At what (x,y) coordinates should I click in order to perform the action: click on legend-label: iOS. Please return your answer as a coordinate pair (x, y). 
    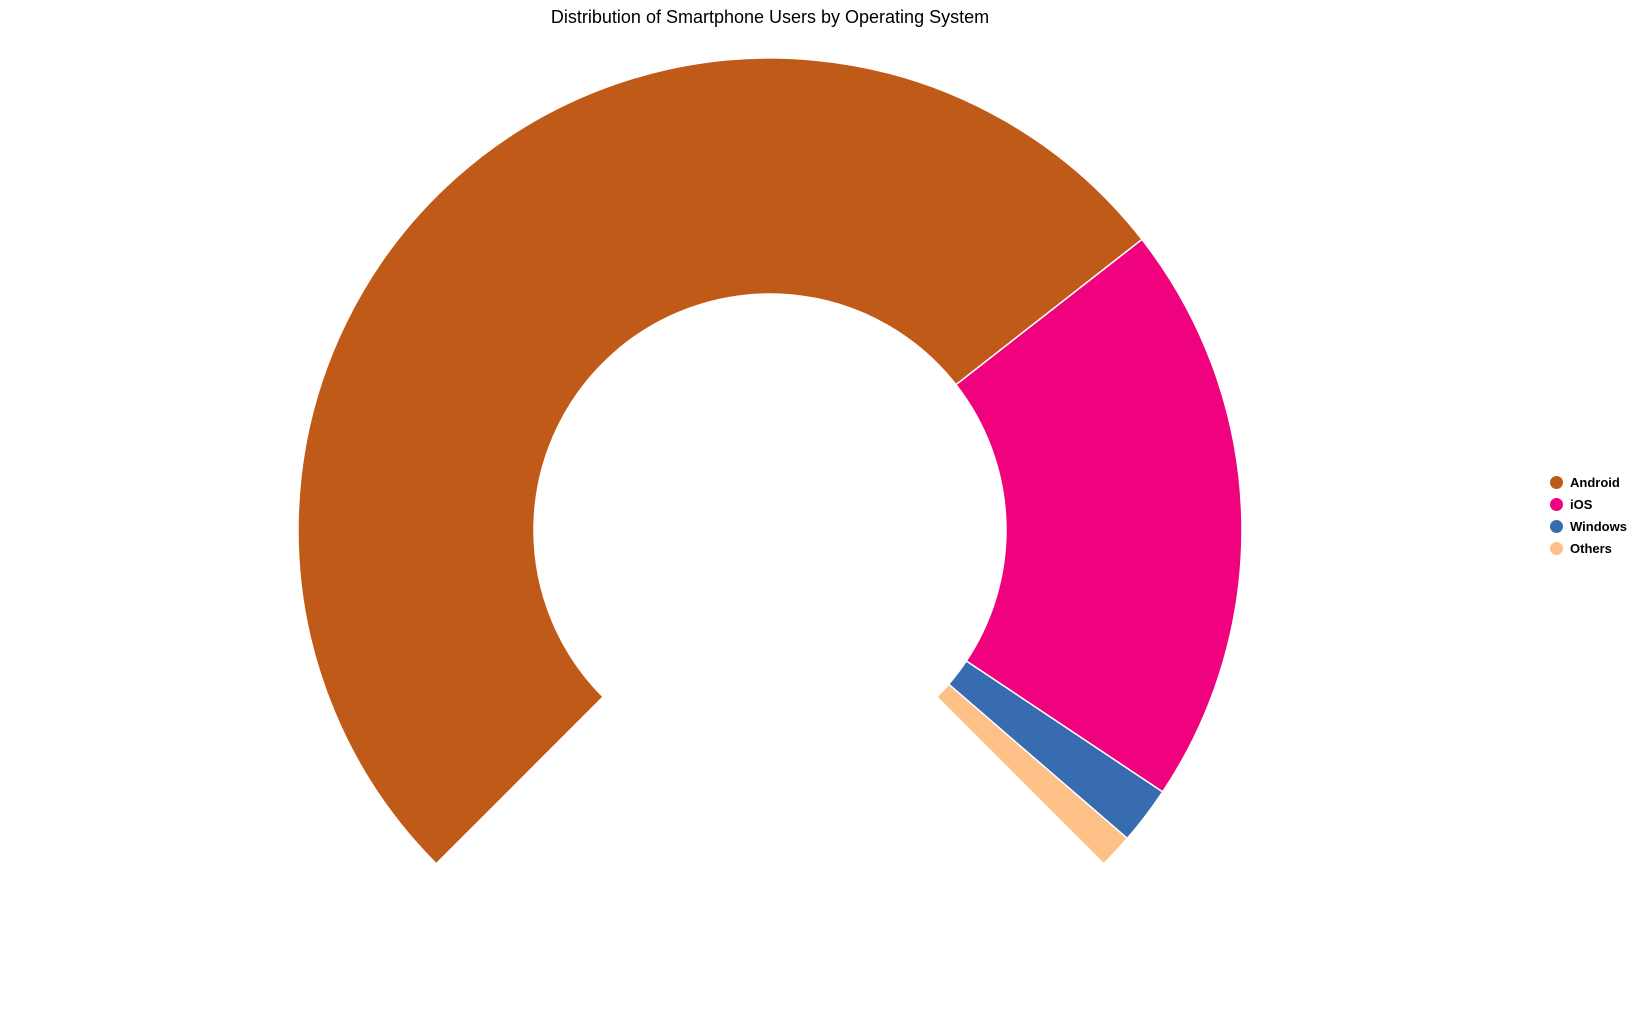
    Looking at the image, I should click on (1581, 504).